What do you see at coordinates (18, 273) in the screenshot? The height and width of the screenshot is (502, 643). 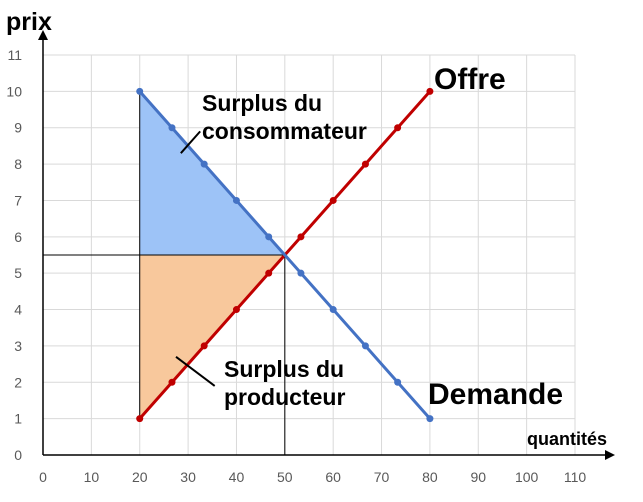 I see `y-tick-label-5: 5` at bounding box center [18, 273].